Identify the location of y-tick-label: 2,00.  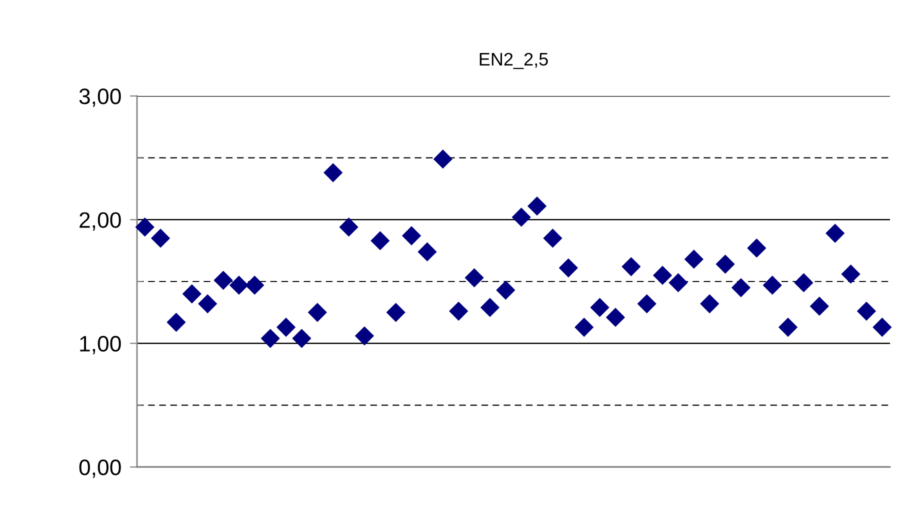
(100, 221).